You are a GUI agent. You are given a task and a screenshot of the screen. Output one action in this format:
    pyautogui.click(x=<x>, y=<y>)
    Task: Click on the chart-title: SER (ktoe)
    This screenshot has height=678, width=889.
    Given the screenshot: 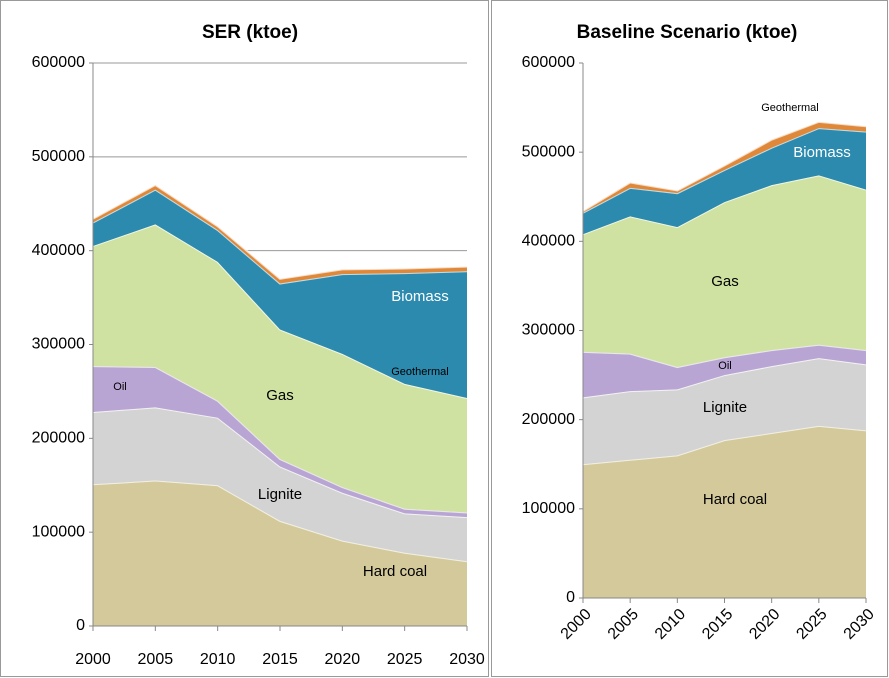 What is the action you would take?
    pyautogui.click(x=250, y=32)
    